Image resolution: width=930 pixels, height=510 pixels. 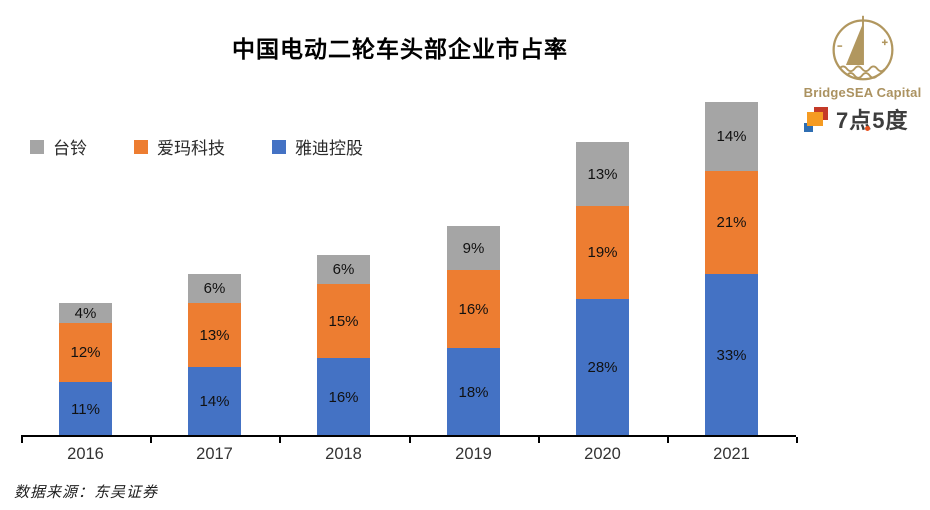 I want to click on segment-value-label: 4%, so click(x=85, y=313).